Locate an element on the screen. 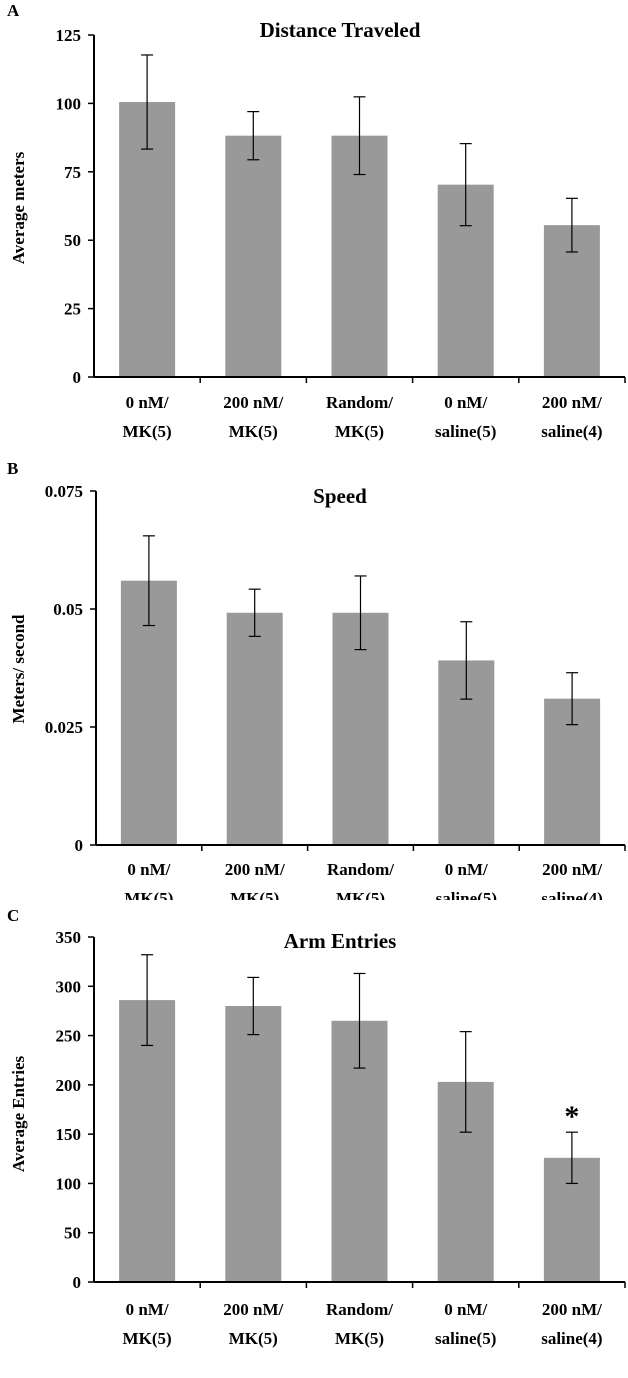 The width and height of the screenshot is (628, 1378). category-label-c-2-line1: Random/ is located at coordinates (359, 1309).